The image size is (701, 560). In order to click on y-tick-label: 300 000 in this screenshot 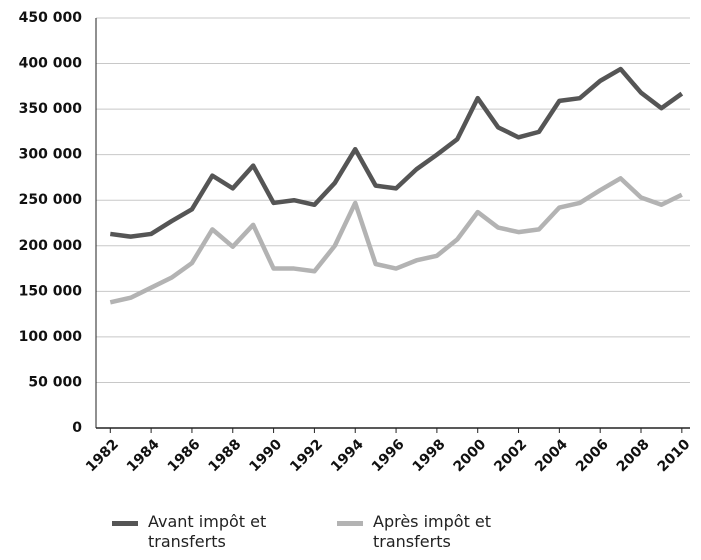, I will do `click(51, 155)`.